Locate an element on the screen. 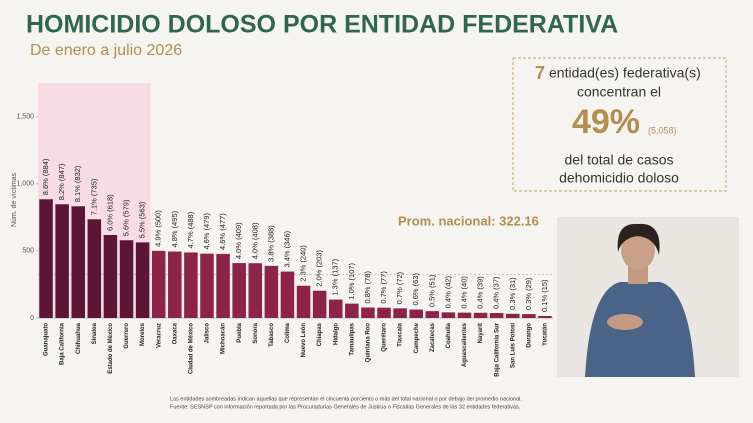  x-tick-label: Quintana Roo is located at coordinates (369, 343).